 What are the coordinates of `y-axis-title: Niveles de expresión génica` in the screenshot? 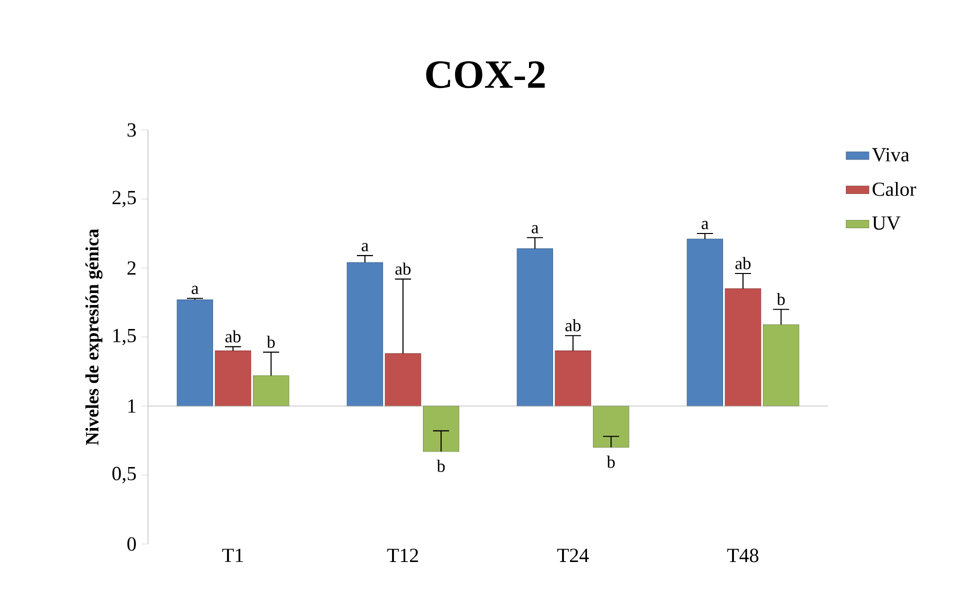 It's located at (93, 337).